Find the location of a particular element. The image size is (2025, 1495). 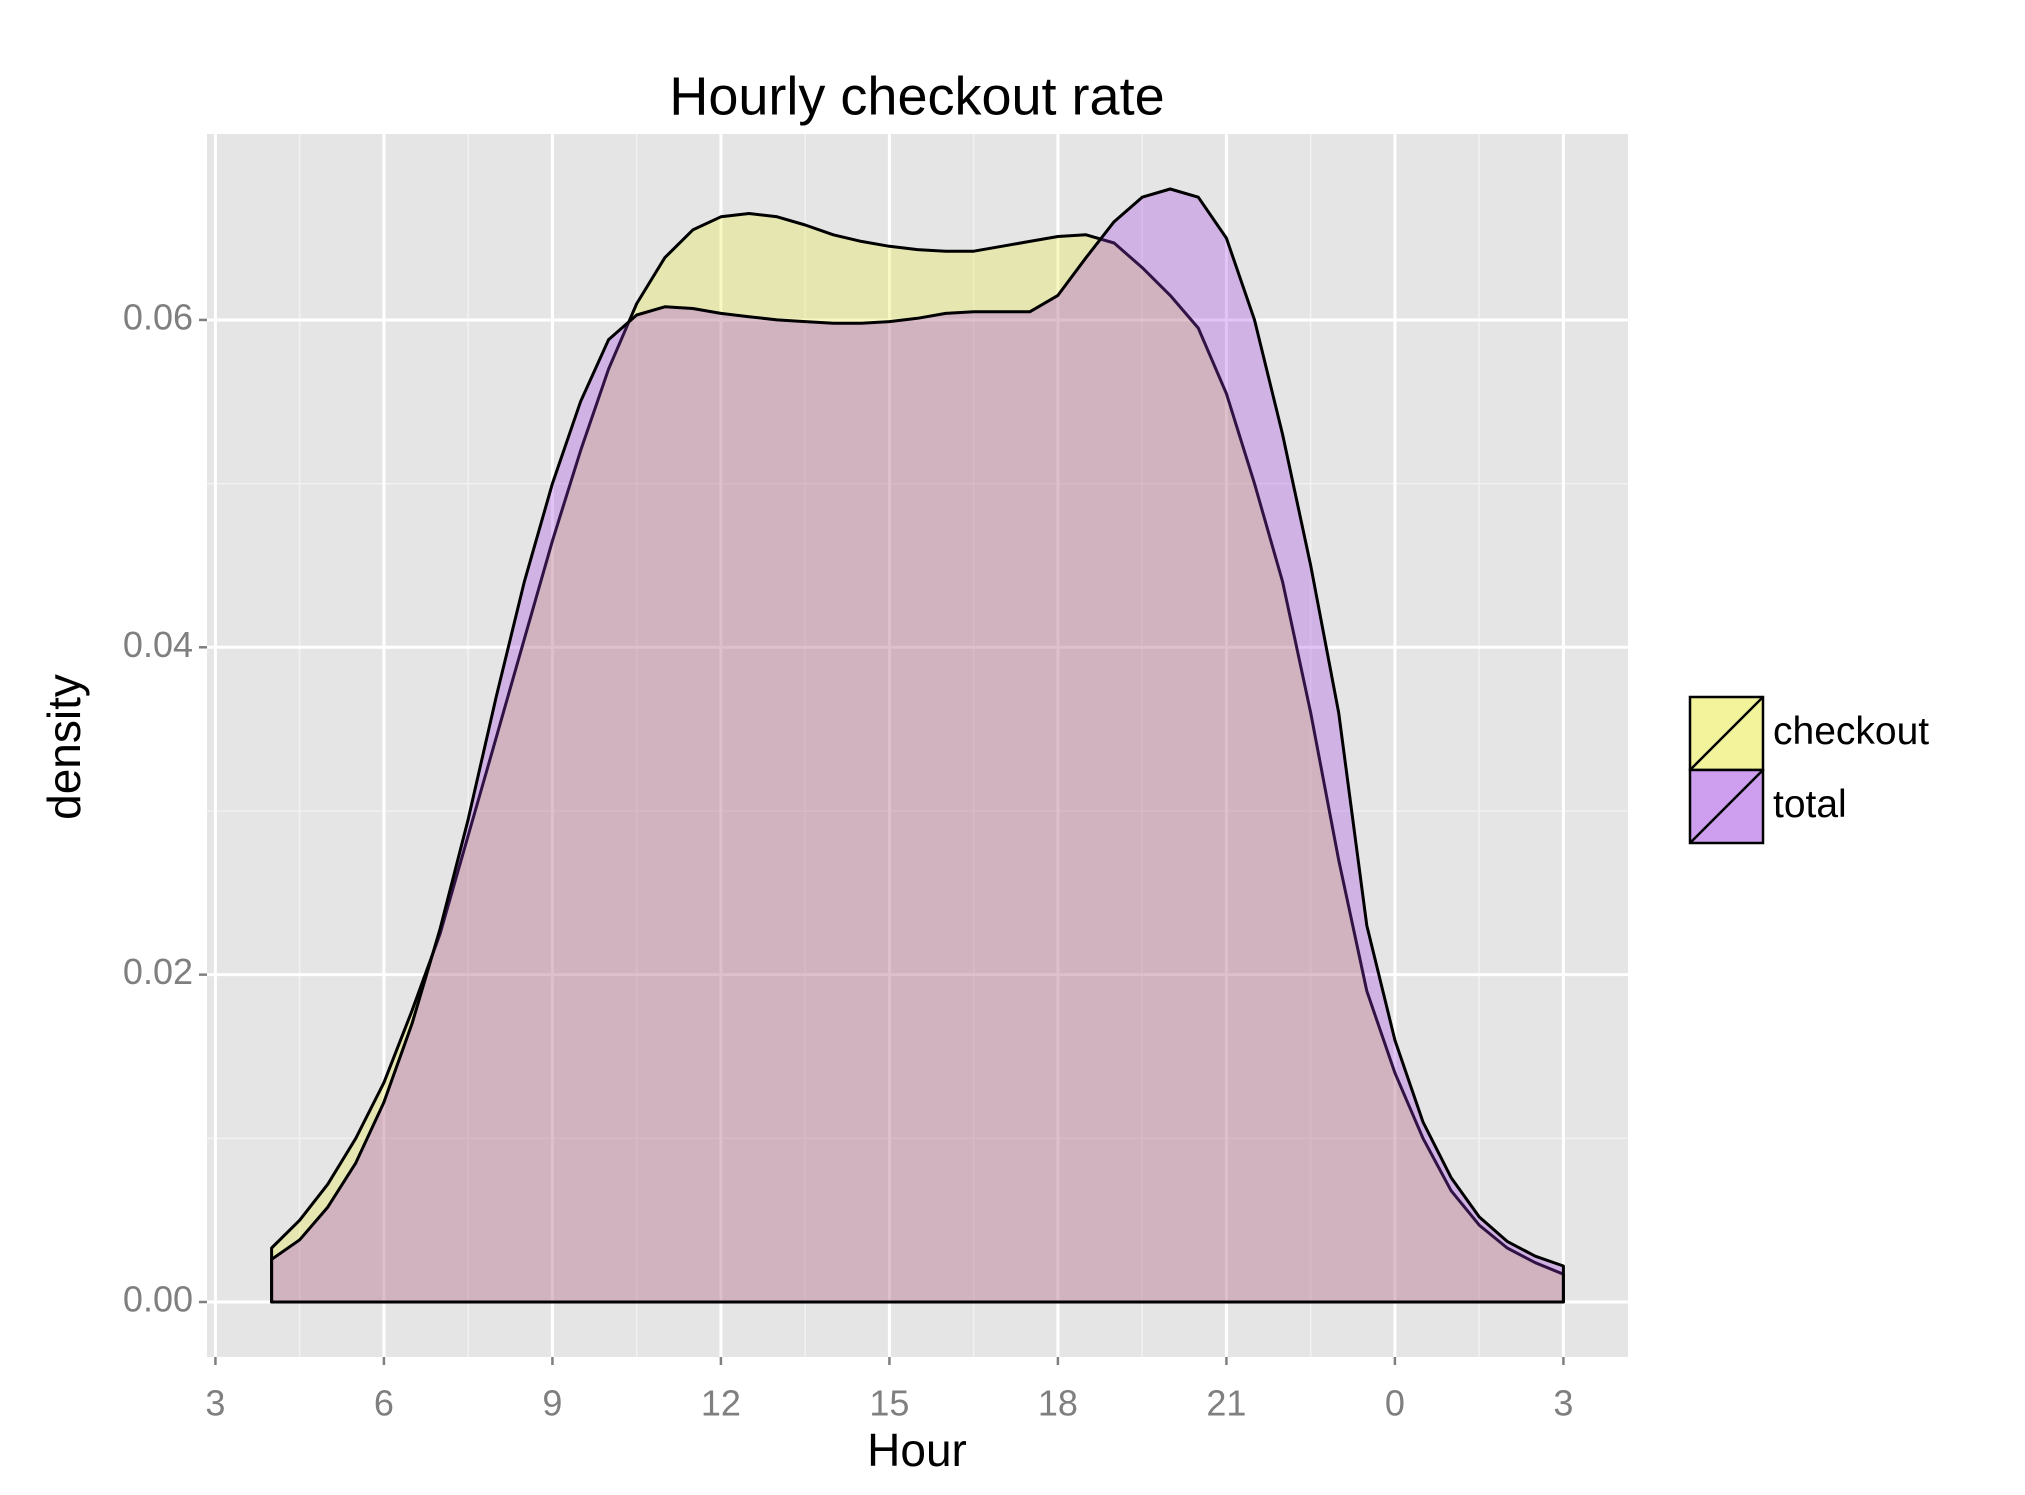

x-tick-label: 0 is located at coordinates (1395, 1403).